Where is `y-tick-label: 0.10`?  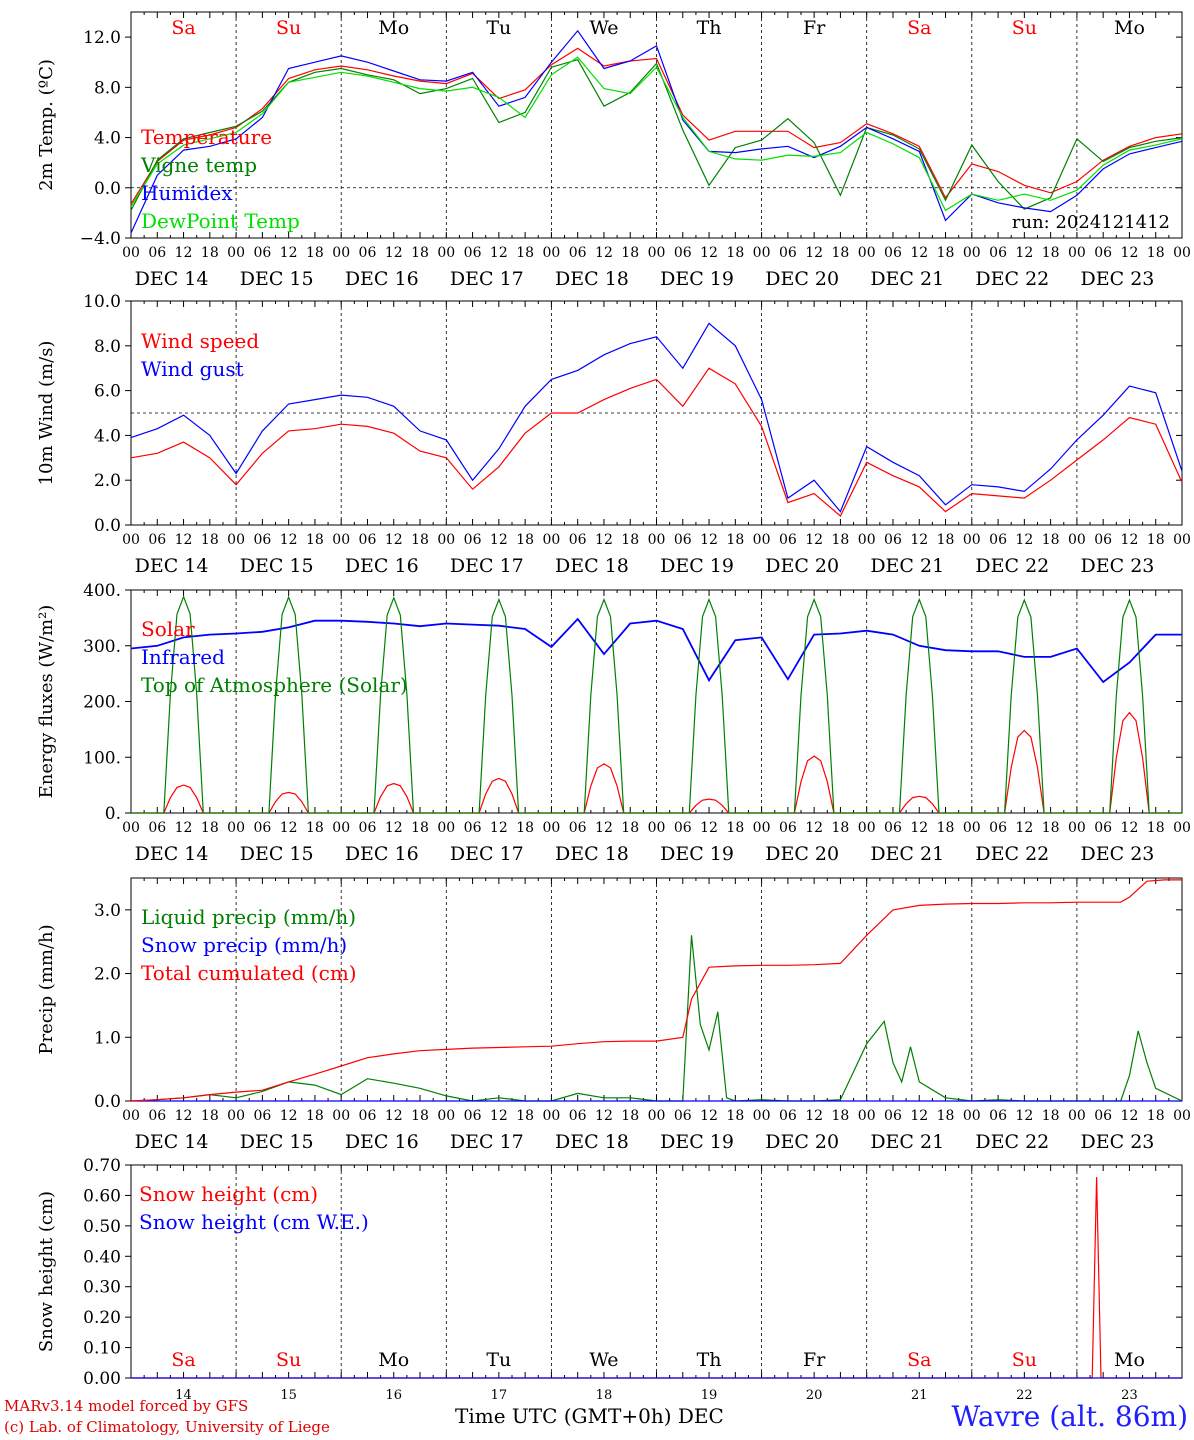
y-tick-label: 0.10 is located at coordinates (102, 1349).